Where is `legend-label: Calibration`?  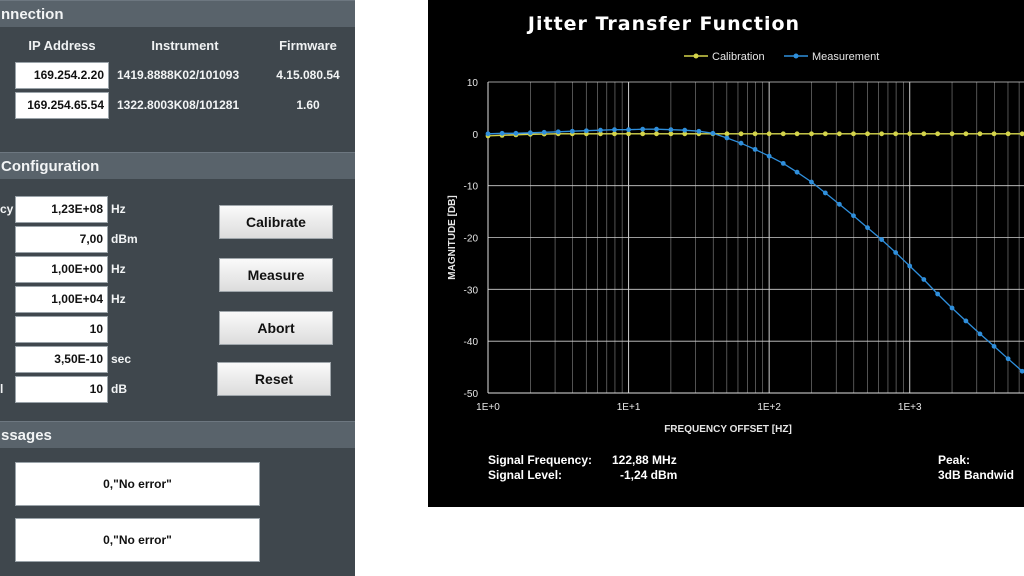
legend-label: Calibration is located at coordinates (738, 57).